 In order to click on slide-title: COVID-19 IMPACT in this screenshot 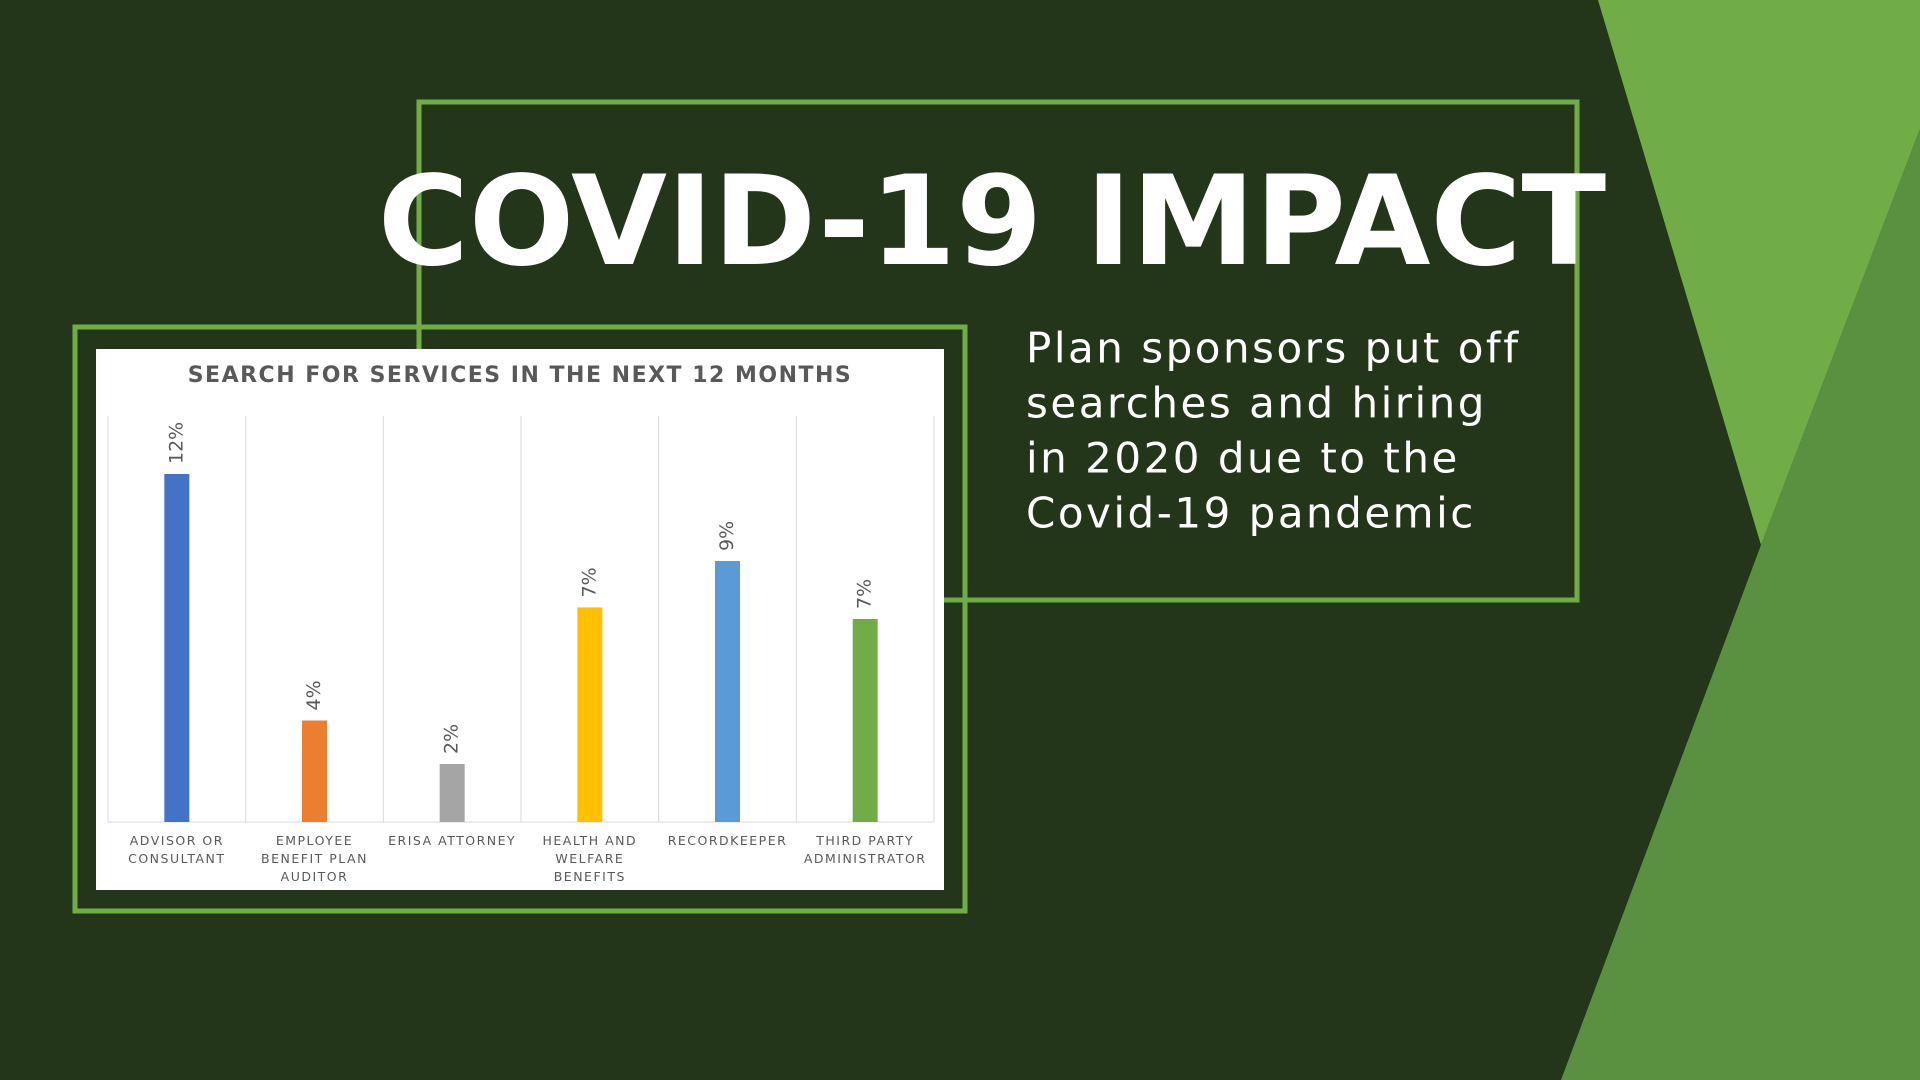, I will do `click(992, 222)`.